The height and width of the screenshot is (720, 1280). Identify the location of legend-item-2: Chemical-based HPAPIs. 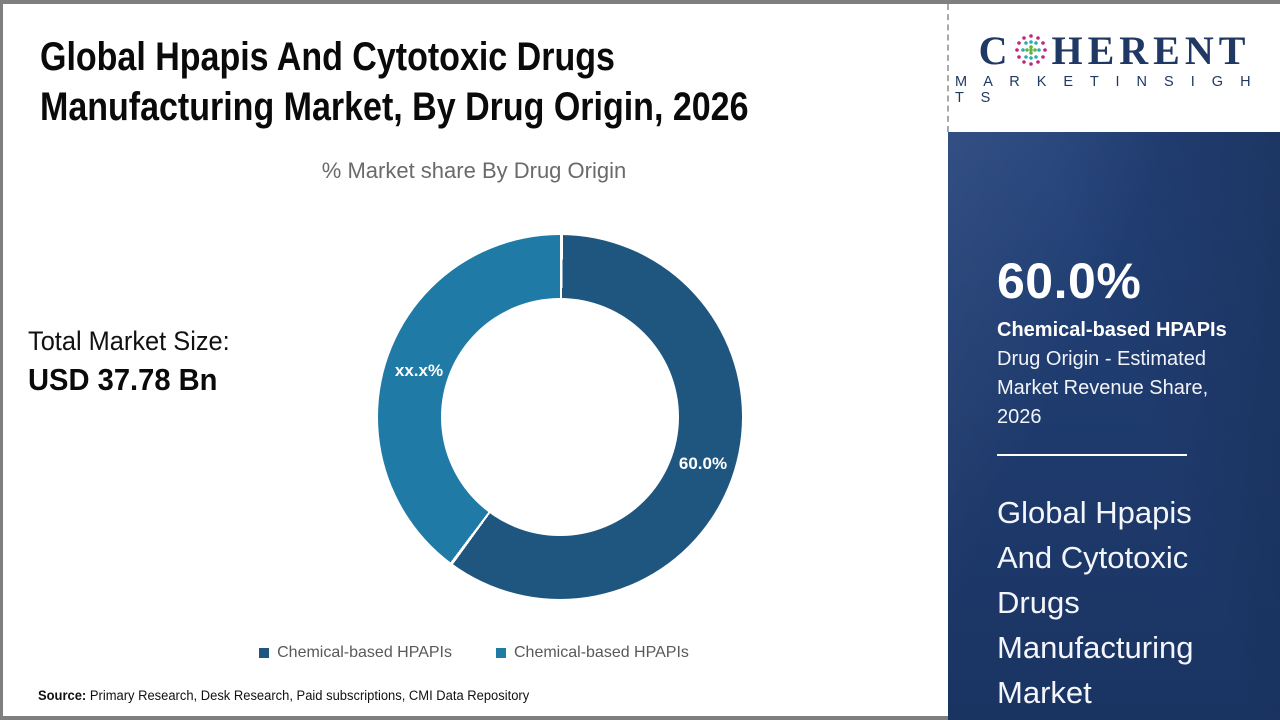
(592, 653).